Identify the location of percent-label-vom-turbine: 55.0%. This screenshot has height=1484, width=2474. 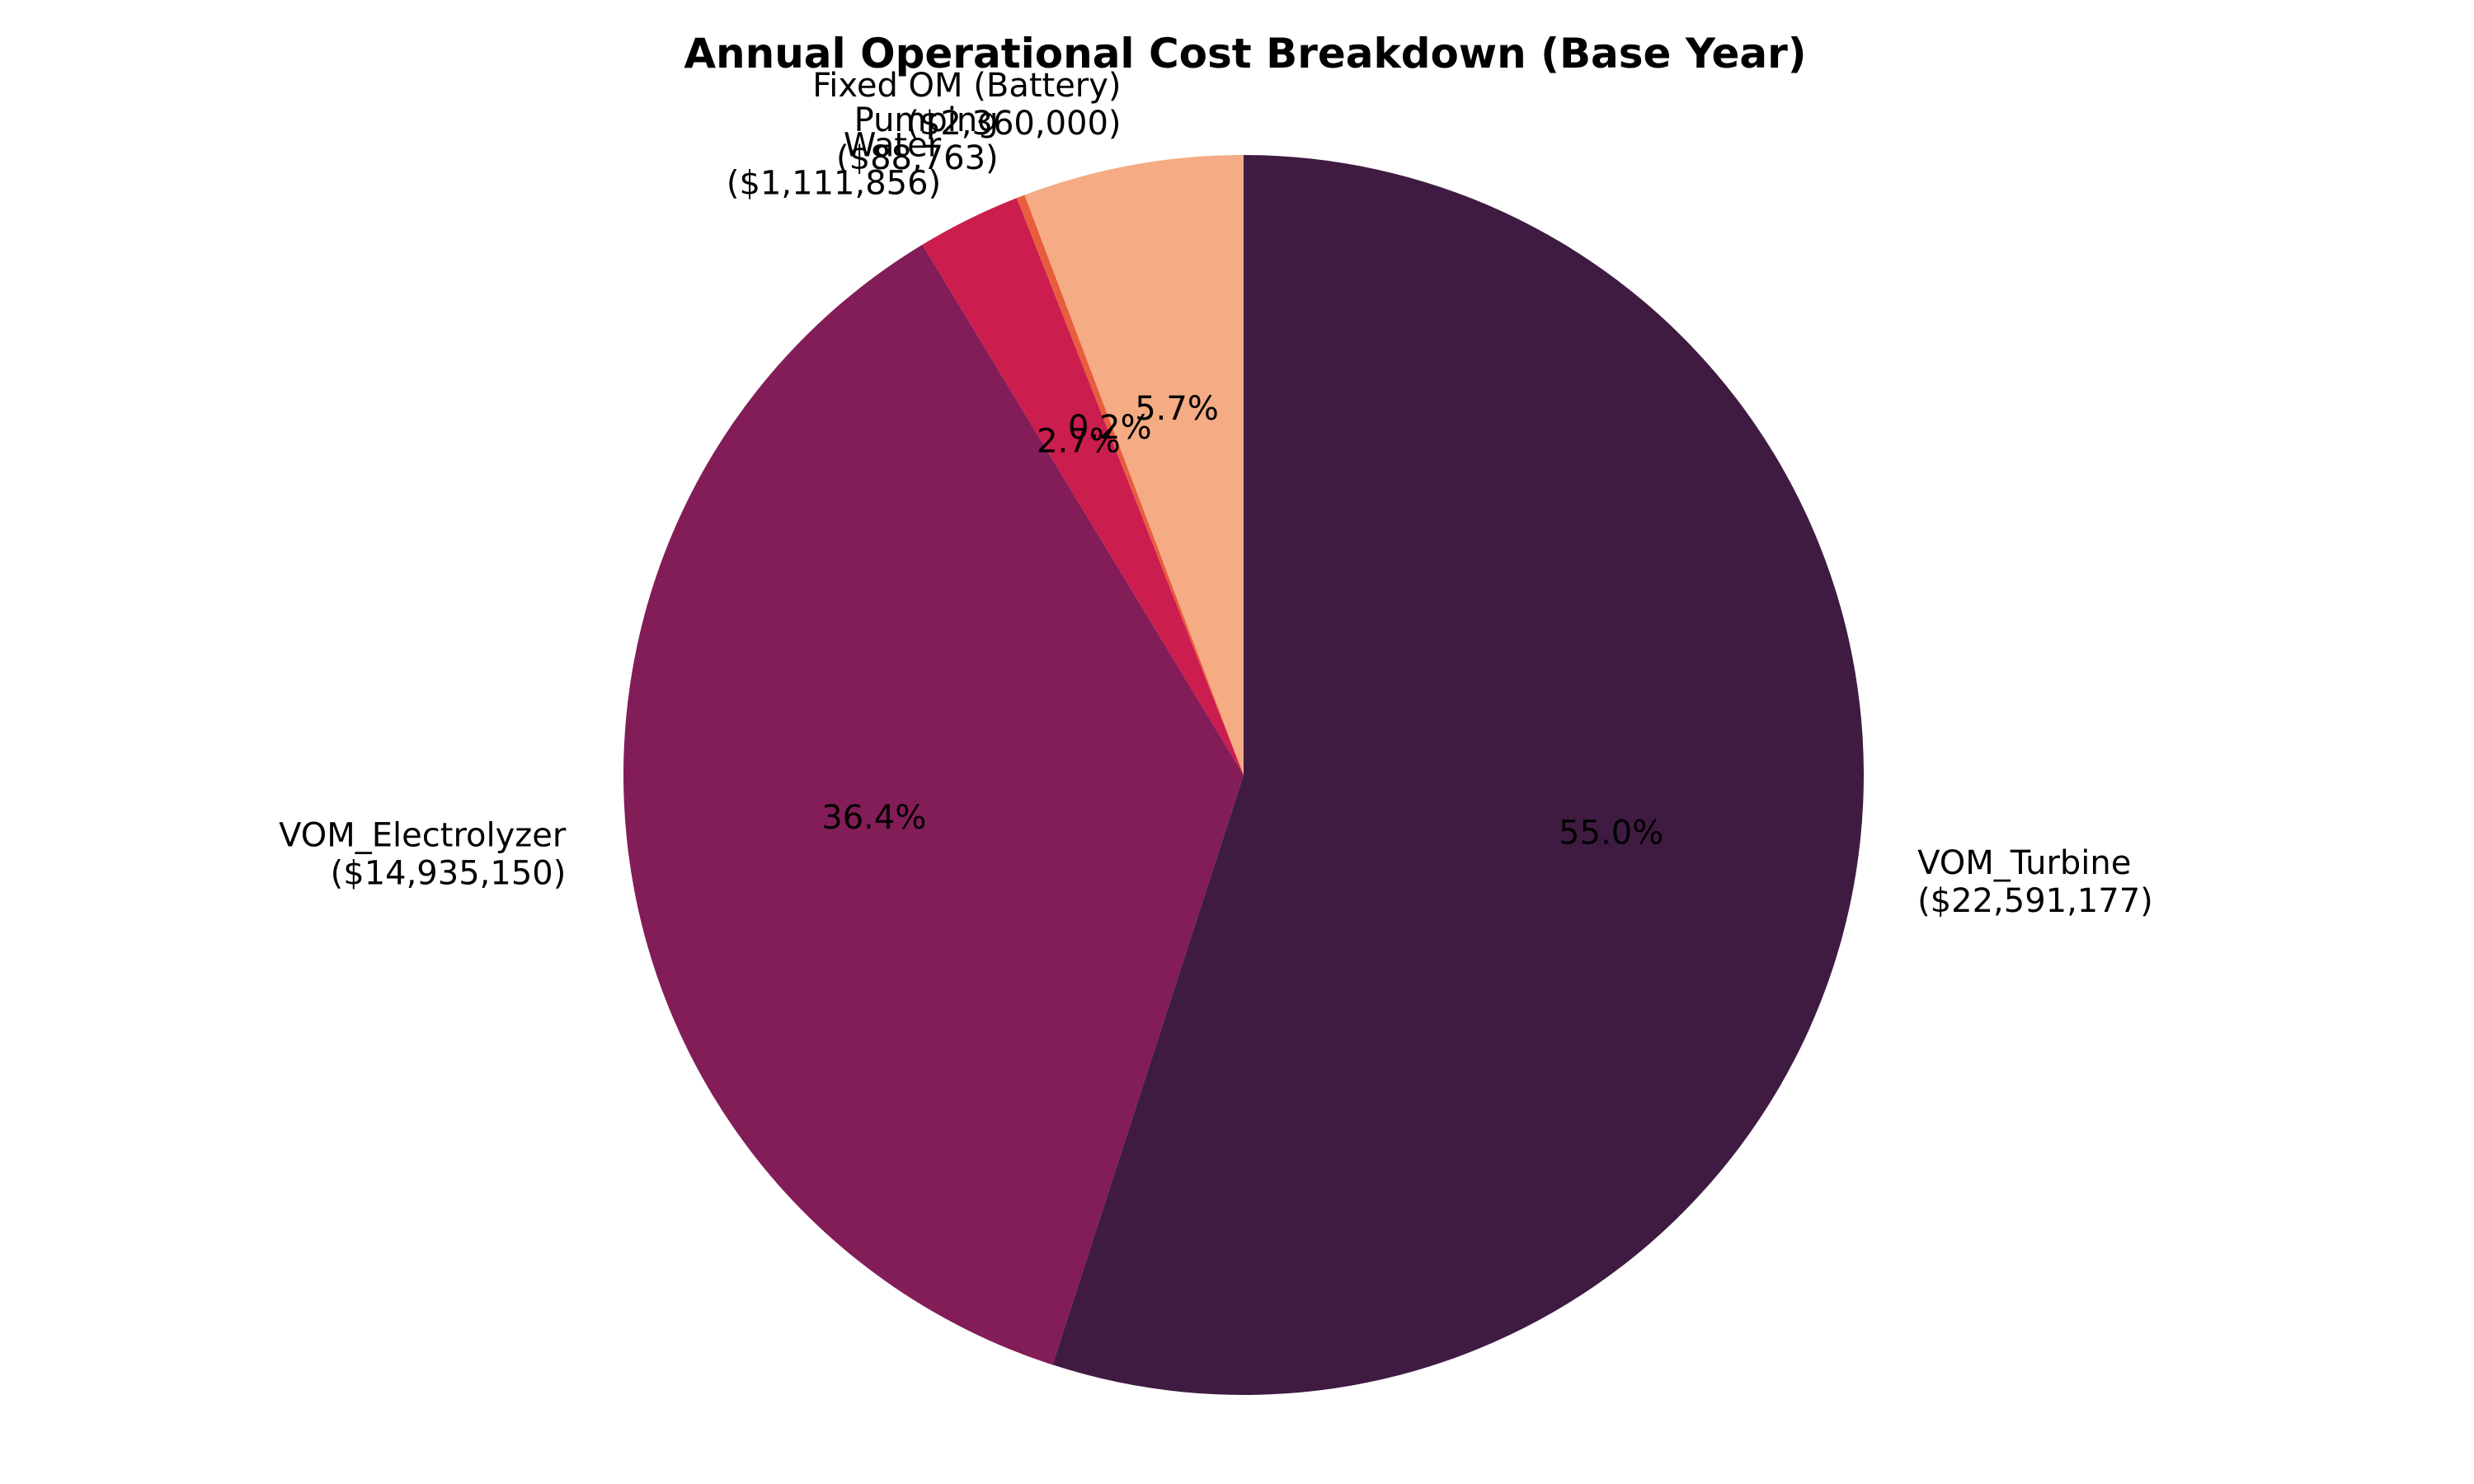
(1611, 833).